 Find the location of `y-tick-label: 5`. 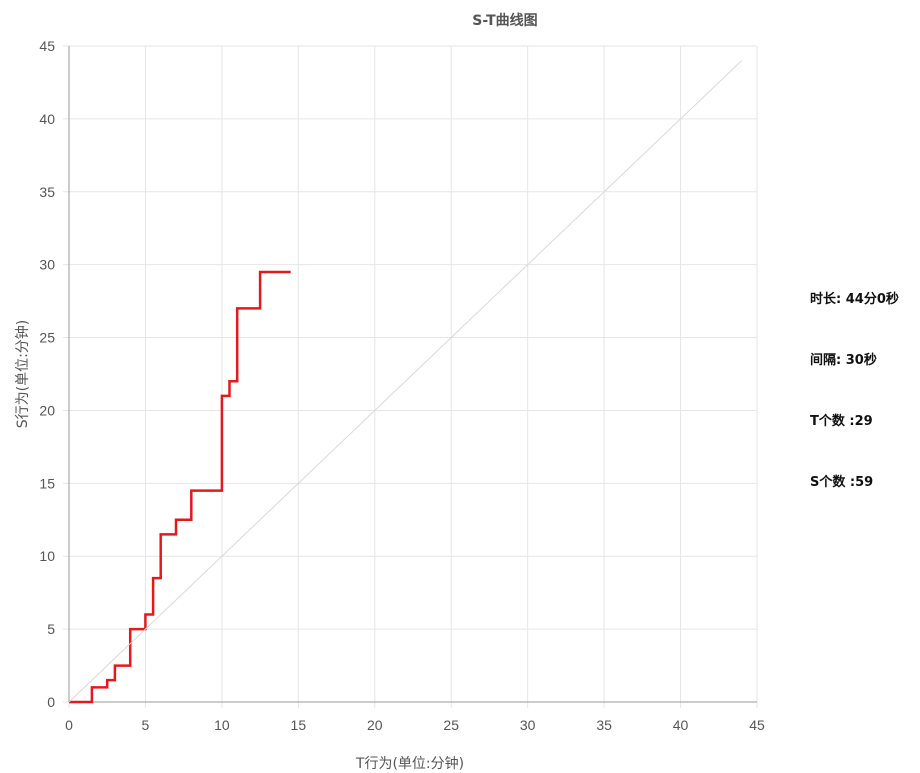

y-tick-label: 5 is located at coordinates (51, 629).